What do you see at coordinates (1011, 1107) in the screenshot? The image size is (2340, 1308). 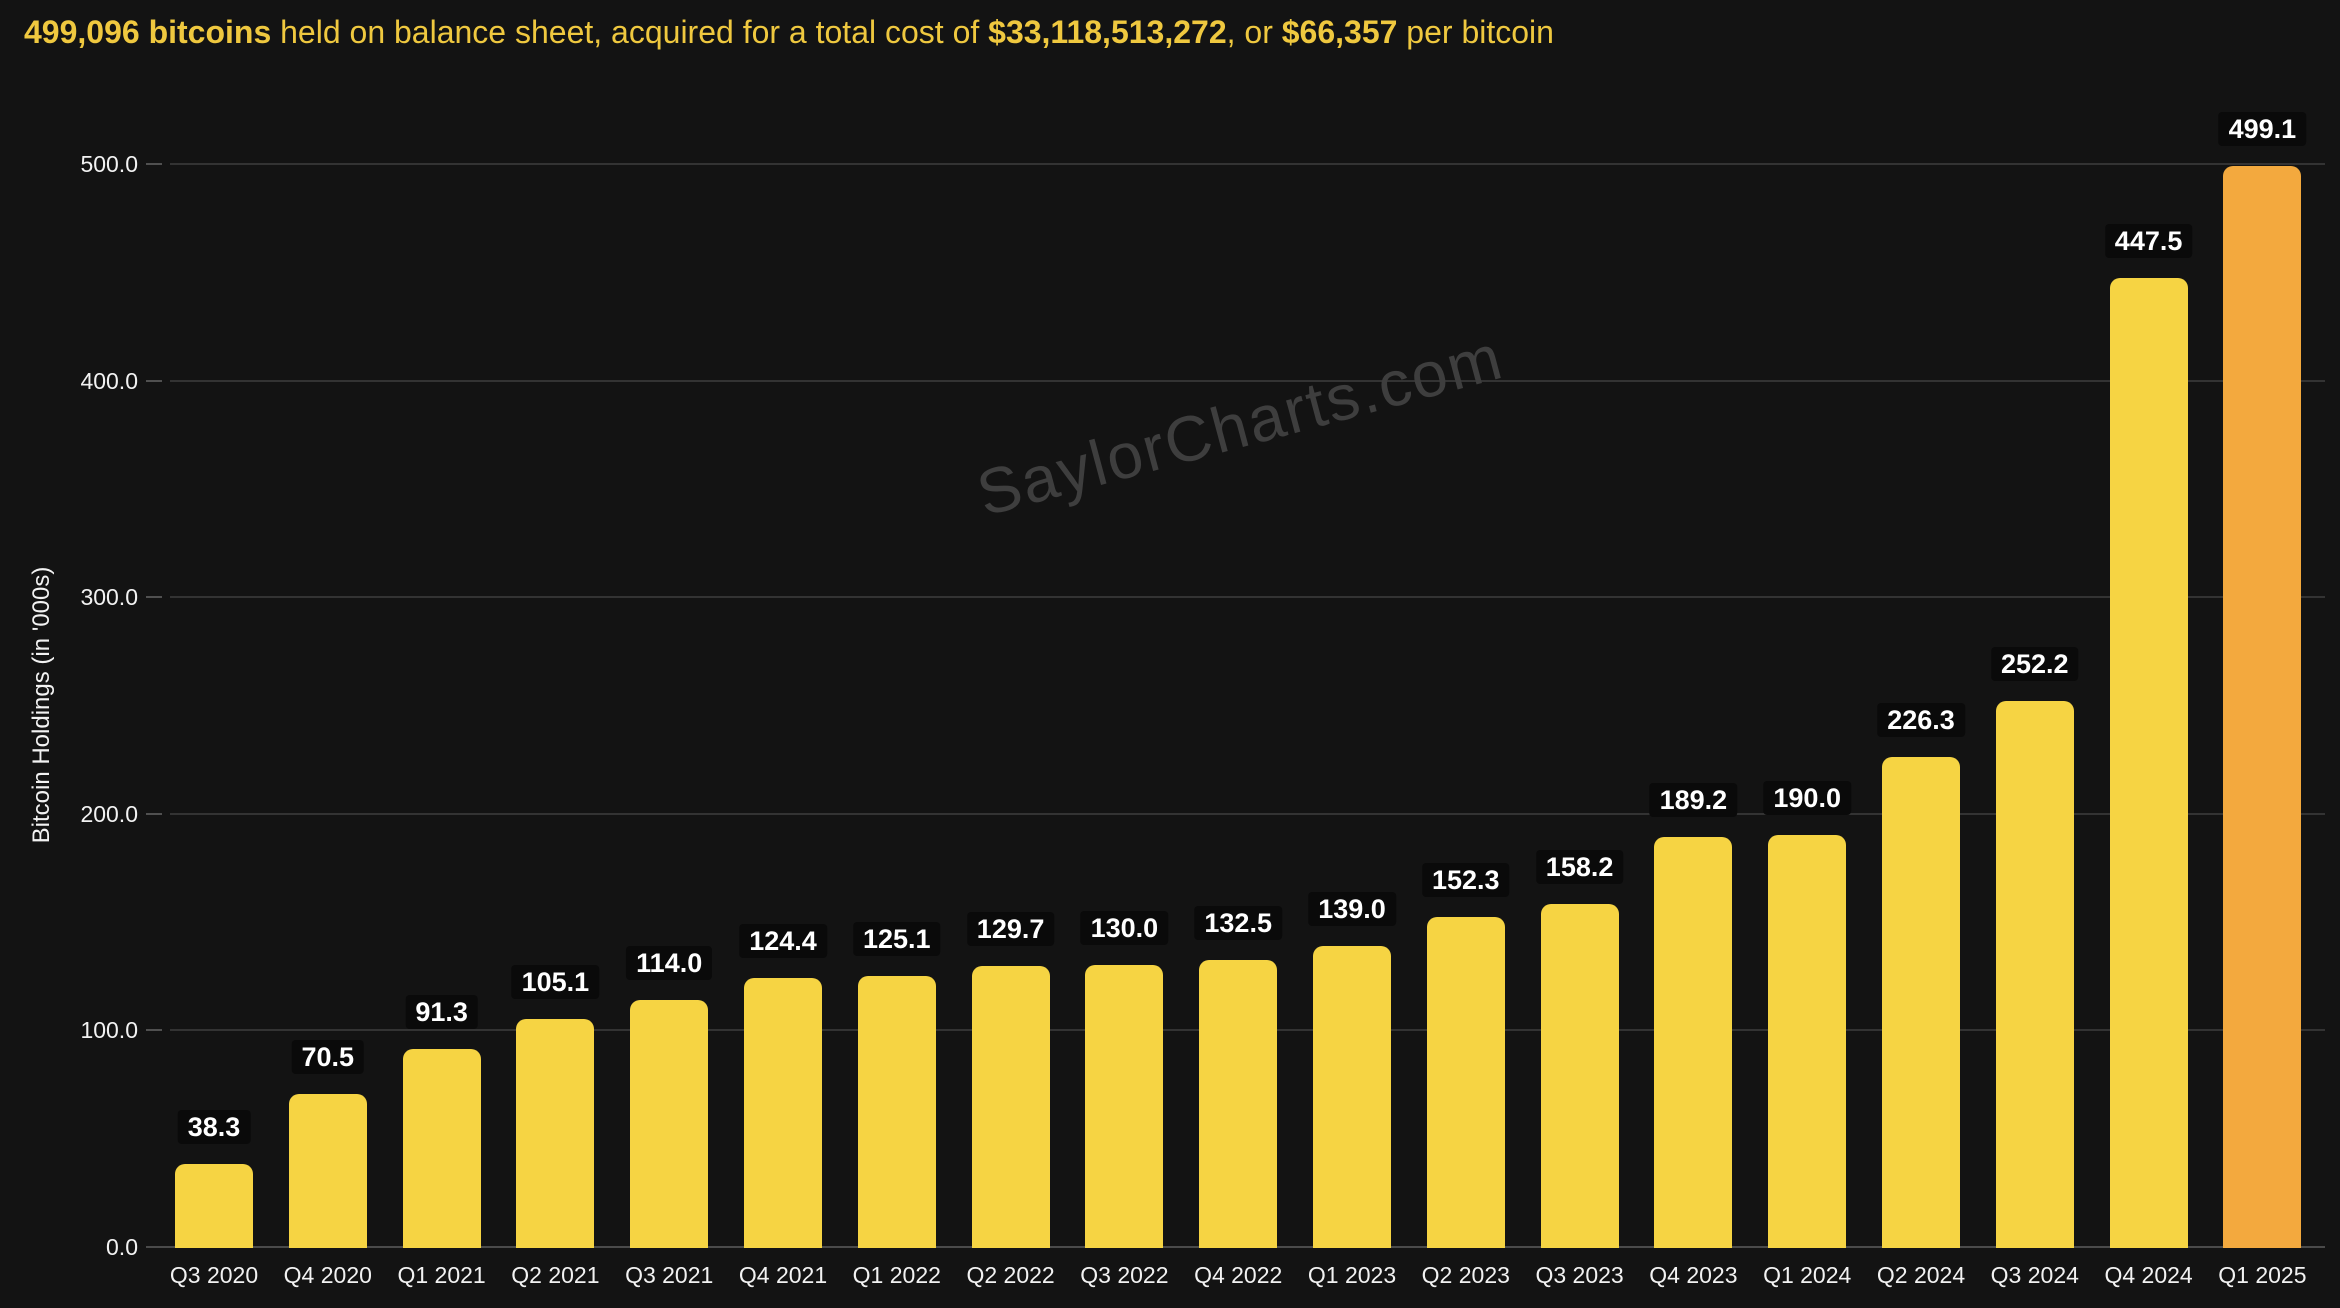 I see `bar-q2-2022` at bounding box center [1011, 1107].